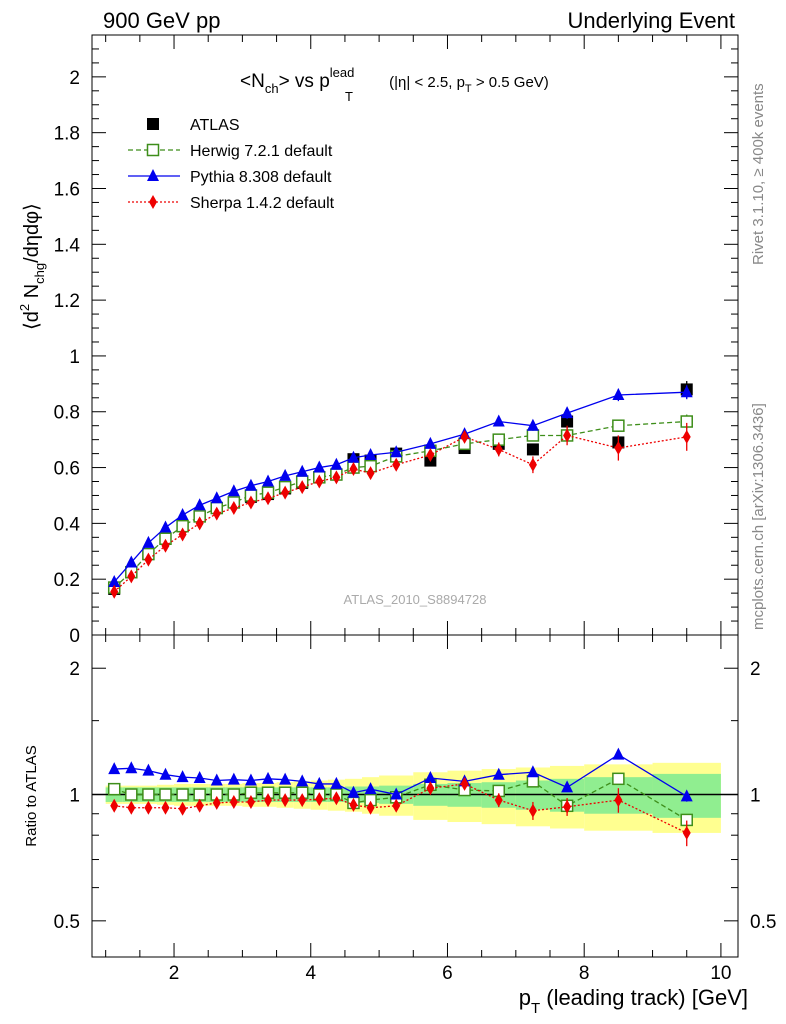  Describe the element at coordinates (174, 973) in the screenshot. I see `x-tick-label: 2` at that location.